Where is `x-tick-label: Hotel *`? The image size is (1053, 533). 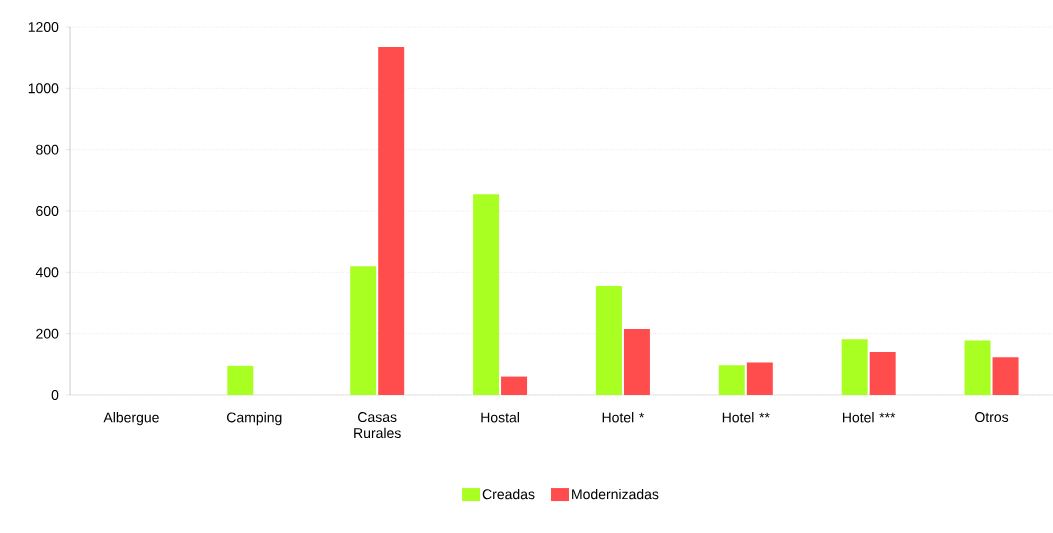
x-tick-label: Hotel * is located at coordinates (623, 417).